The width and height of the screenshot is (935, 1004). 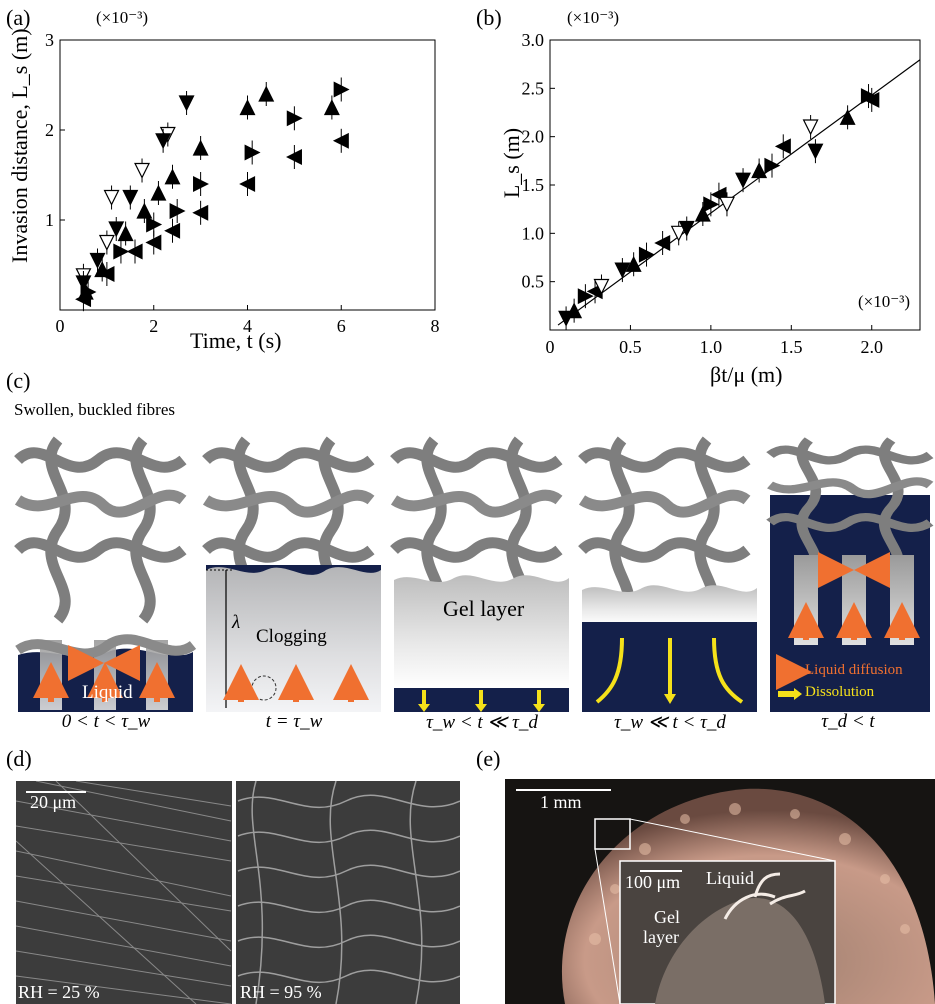 What do you see at coordinates (53, 802) in the screenshot?
I see `scale-label-d: 20 μm` at bounding box center [53, 802].